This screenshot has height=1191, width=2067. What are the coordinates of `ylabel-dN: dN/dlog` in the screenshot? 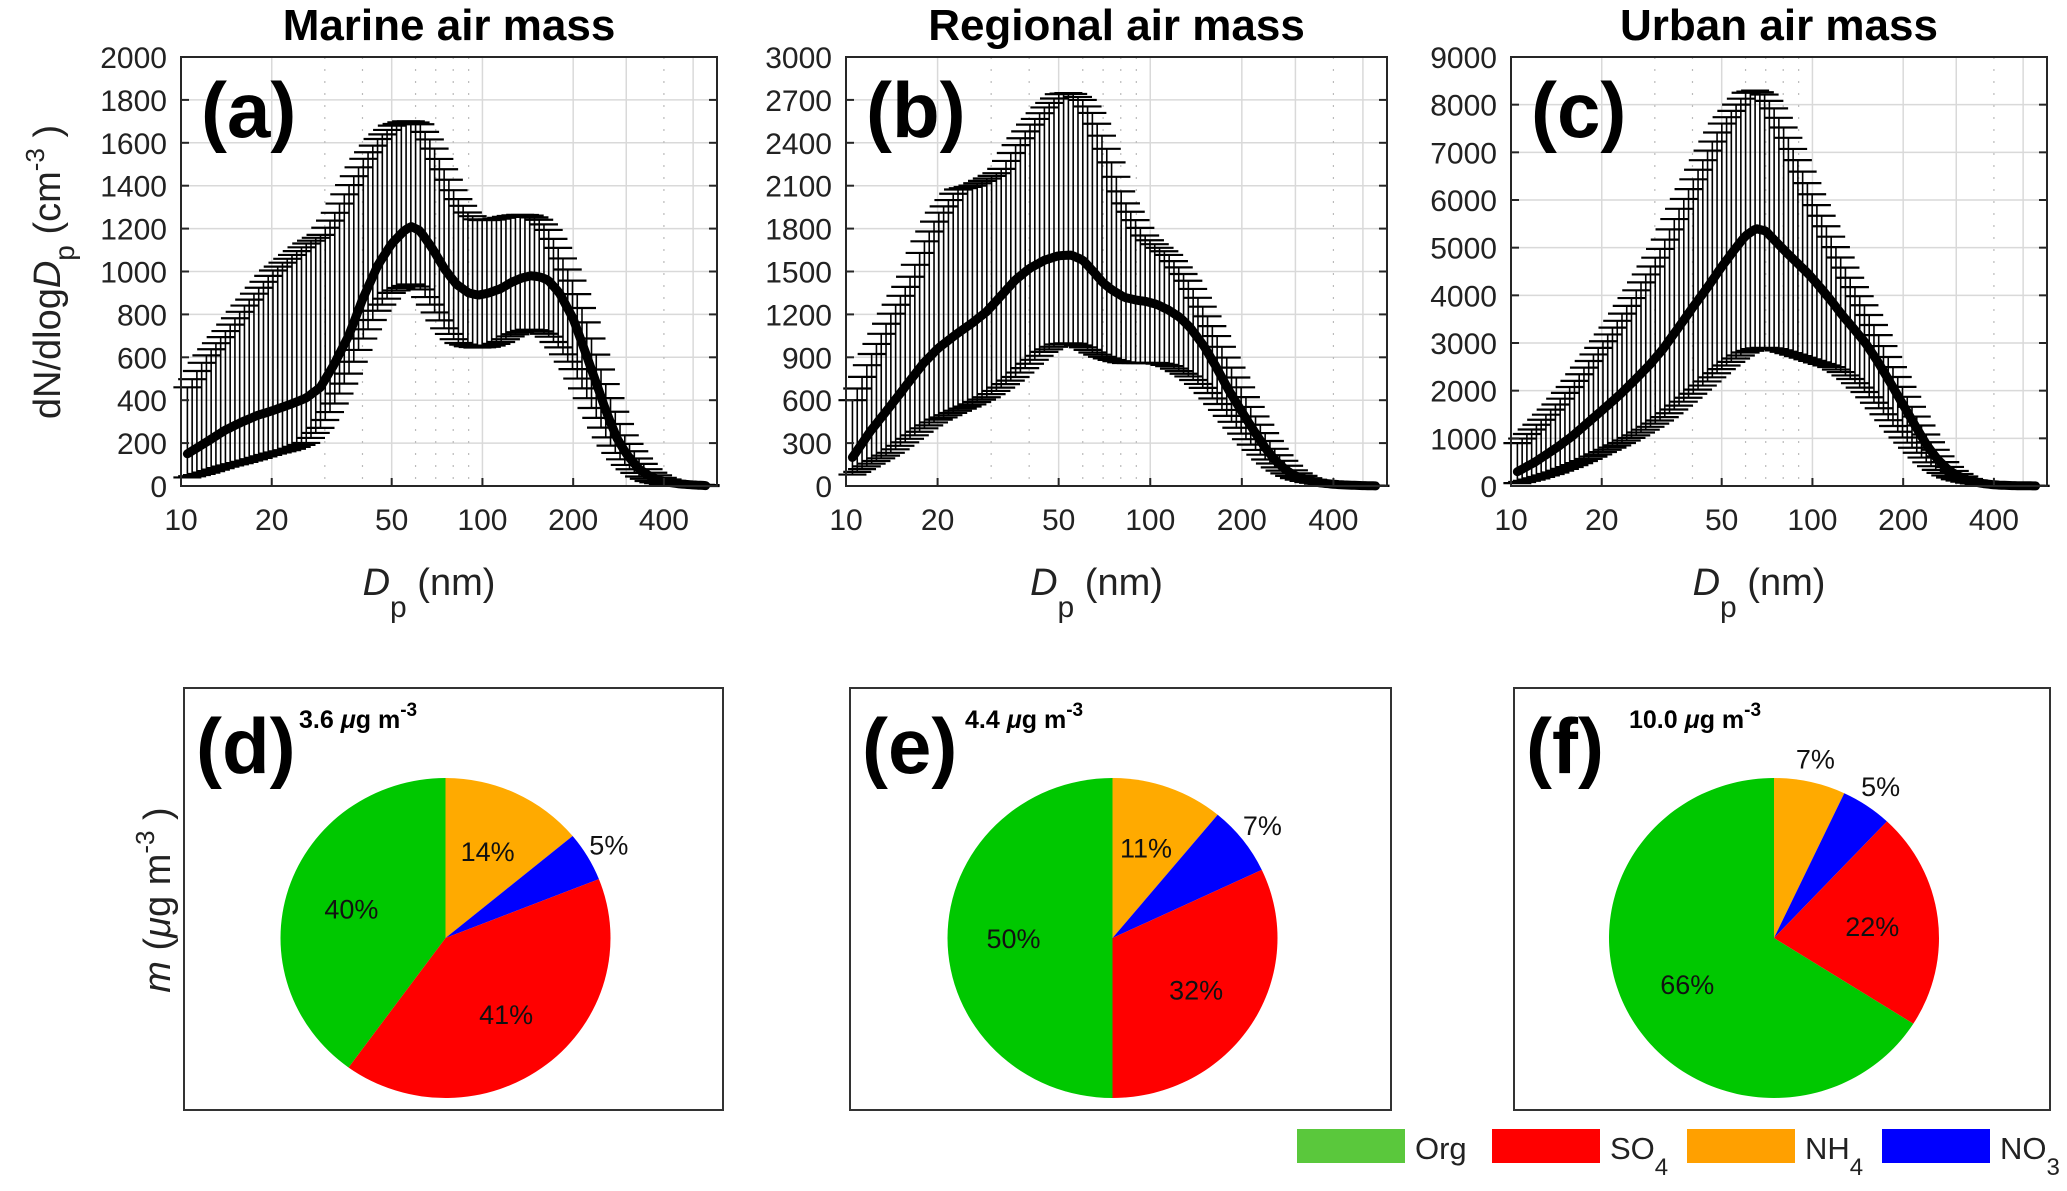 It's located at (48, 353).